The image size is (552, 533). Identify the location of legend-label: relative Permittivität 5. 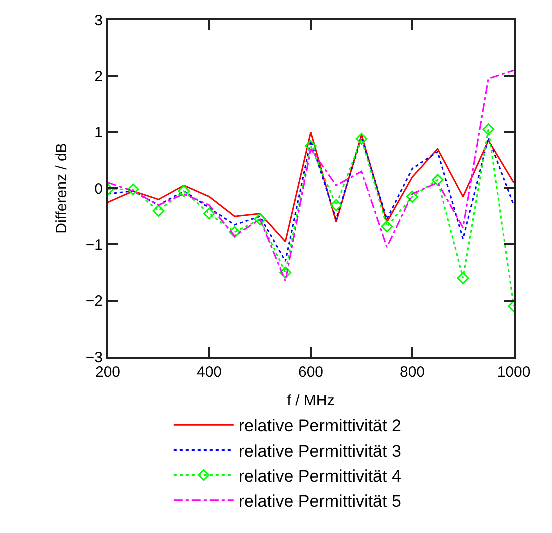
(320, 502).